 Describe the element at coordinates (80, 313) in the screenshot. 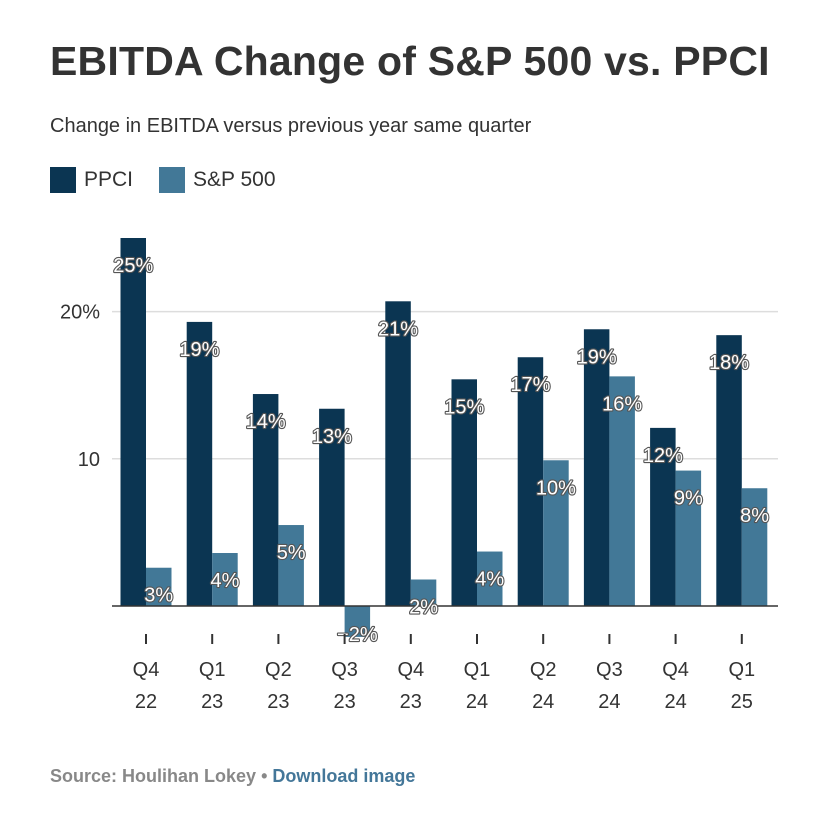

I see `y-tick-label-1: 20%` at that location.